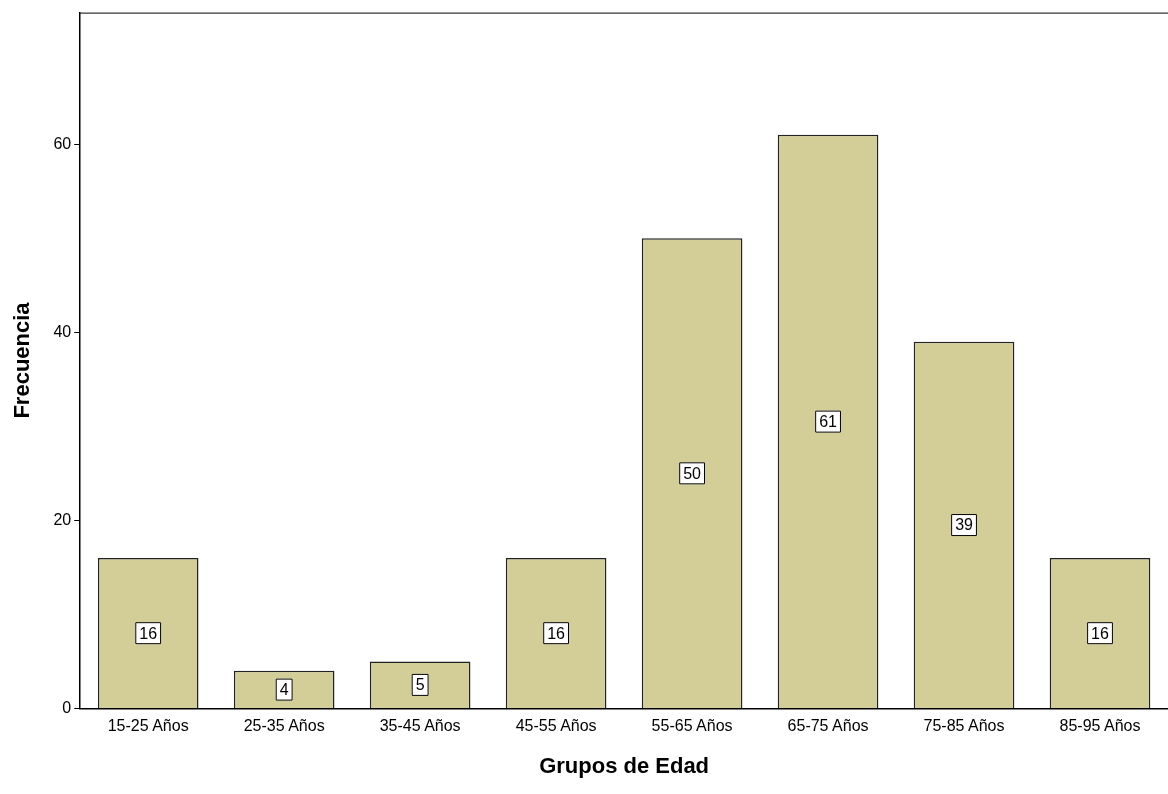 The image size is (1168, 794). Describe the element at coordinates (62, 519) in the screenshot. I see `y-tick-label: 20` at that location.